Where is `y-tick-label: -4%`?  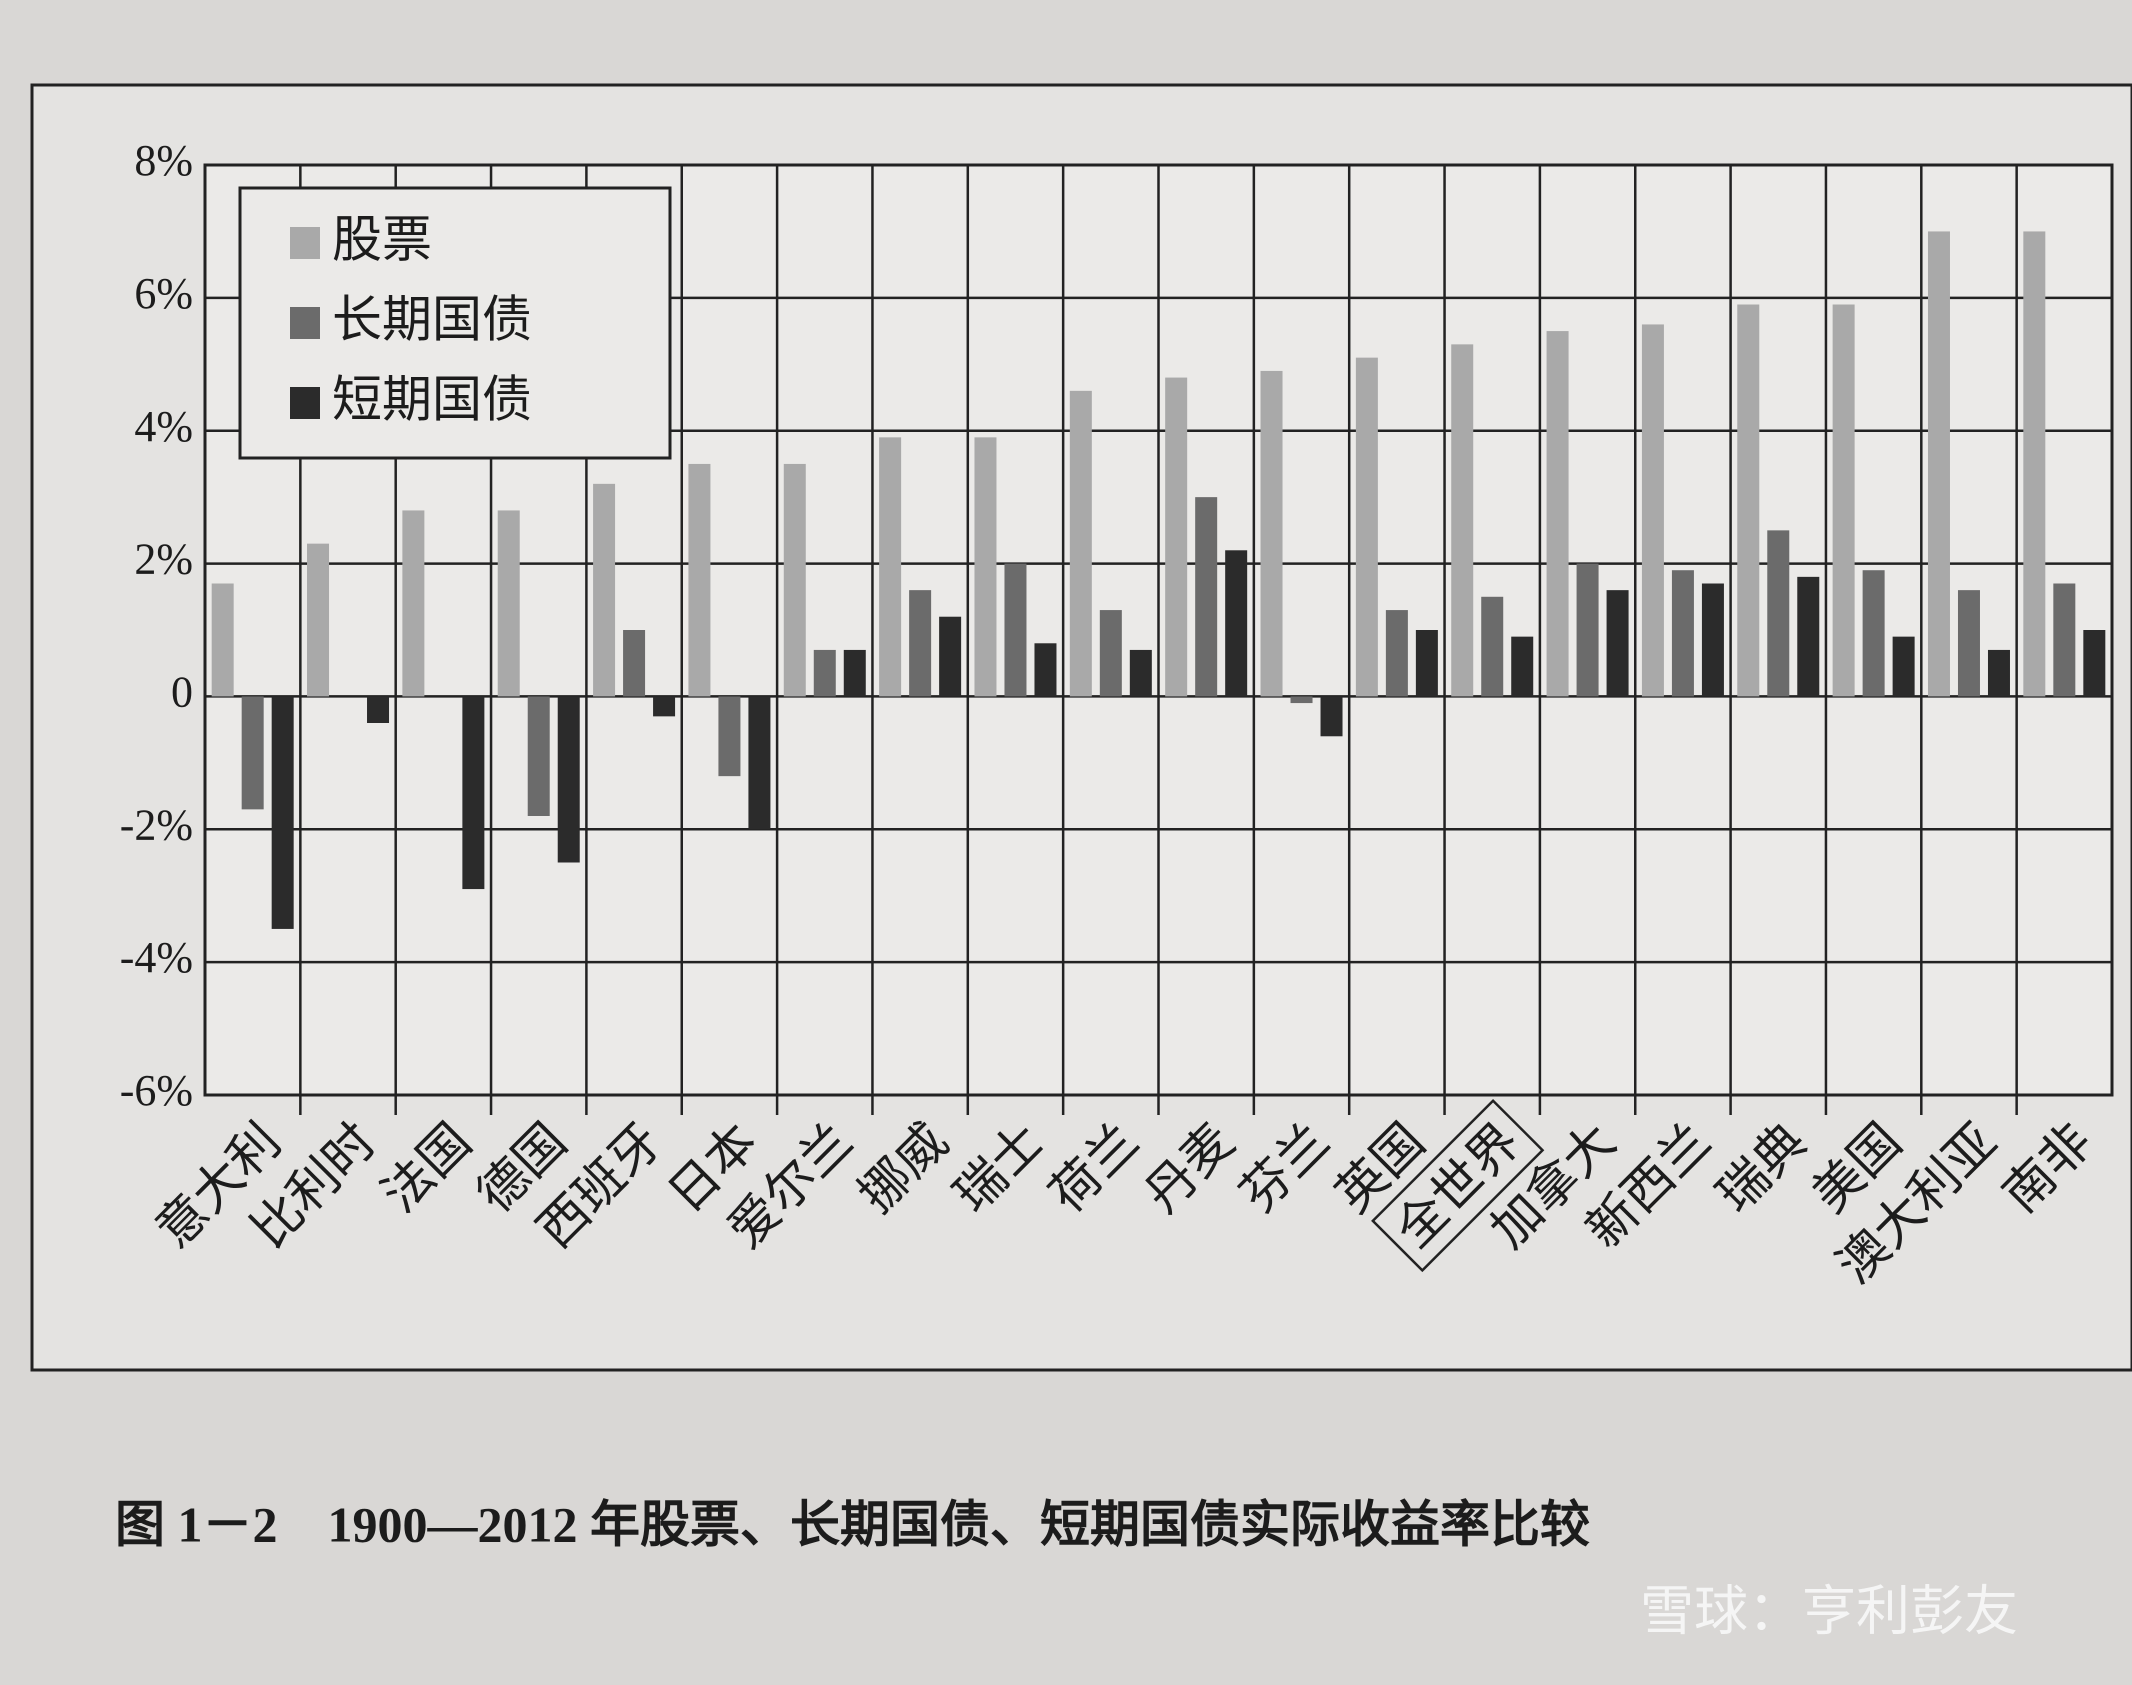
y-tick-label: -4% is located at coordinates (156, 957).